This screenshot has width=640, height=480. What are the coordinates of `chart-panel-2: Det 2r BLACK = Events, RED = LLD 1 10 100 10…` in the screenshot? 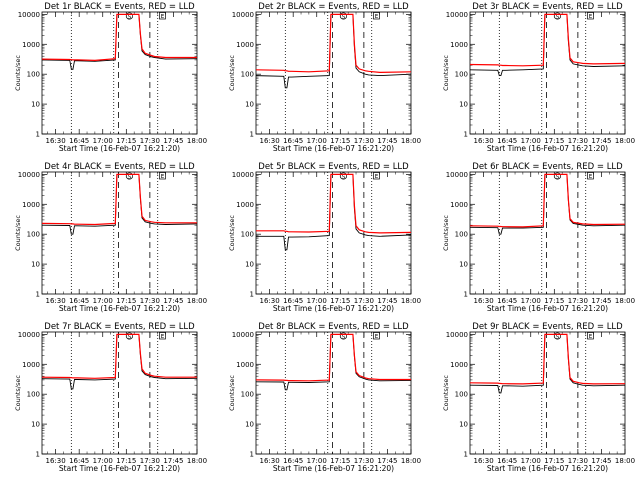 It's located at (324, 77).